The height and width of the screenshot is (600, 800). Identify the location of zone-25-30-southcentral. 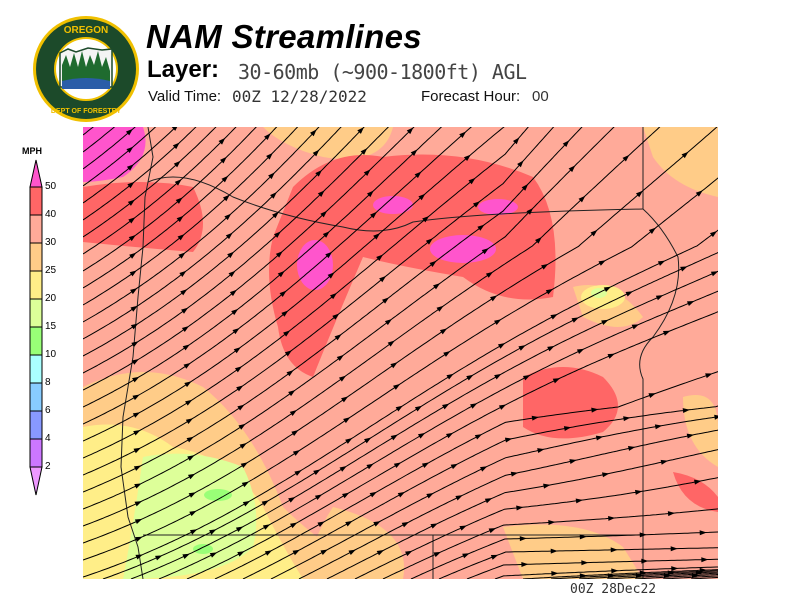
(354, 543).